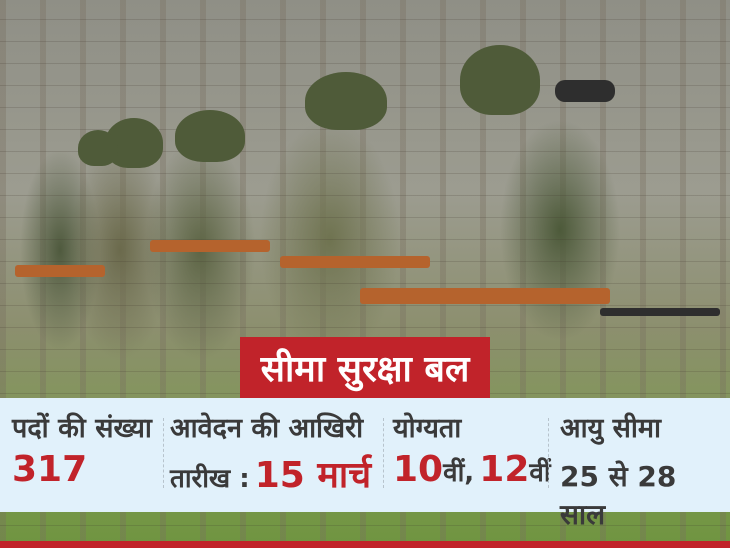  Describe the element at coordinates (427, 428) in the screenshot. I see `qualification-label: योग्यता` at that location.